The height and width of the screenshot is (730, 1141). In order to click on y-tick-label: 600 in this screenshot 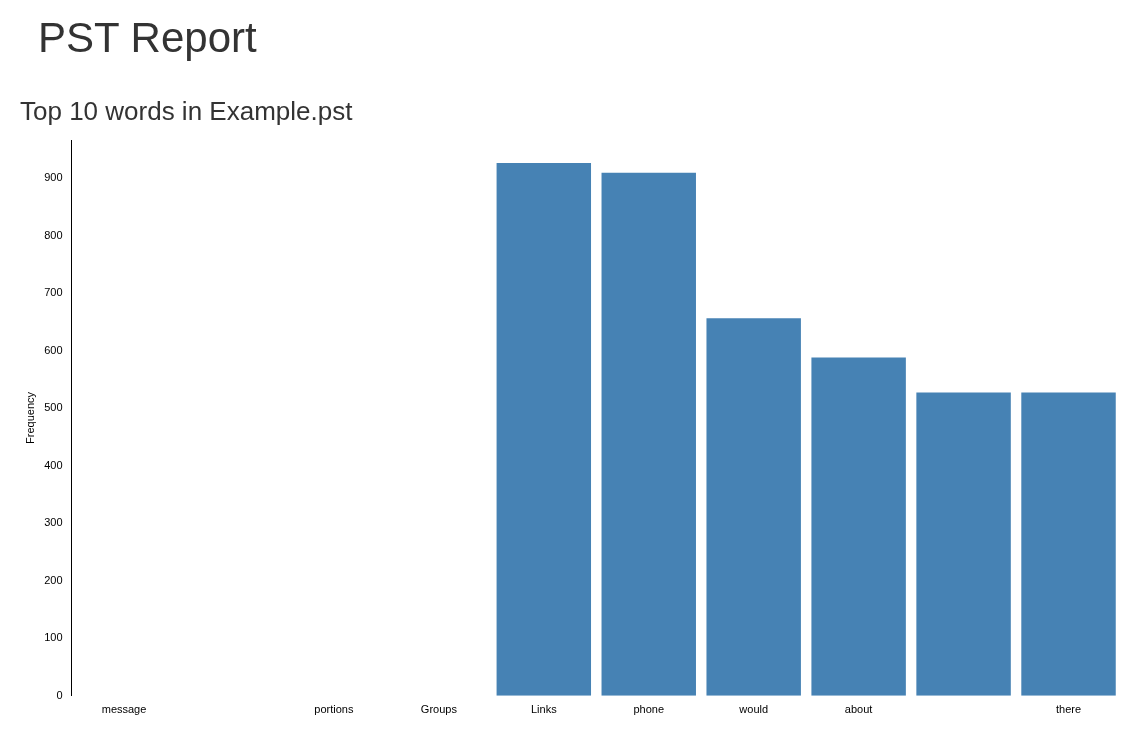, I will do `click(53, 349)`.